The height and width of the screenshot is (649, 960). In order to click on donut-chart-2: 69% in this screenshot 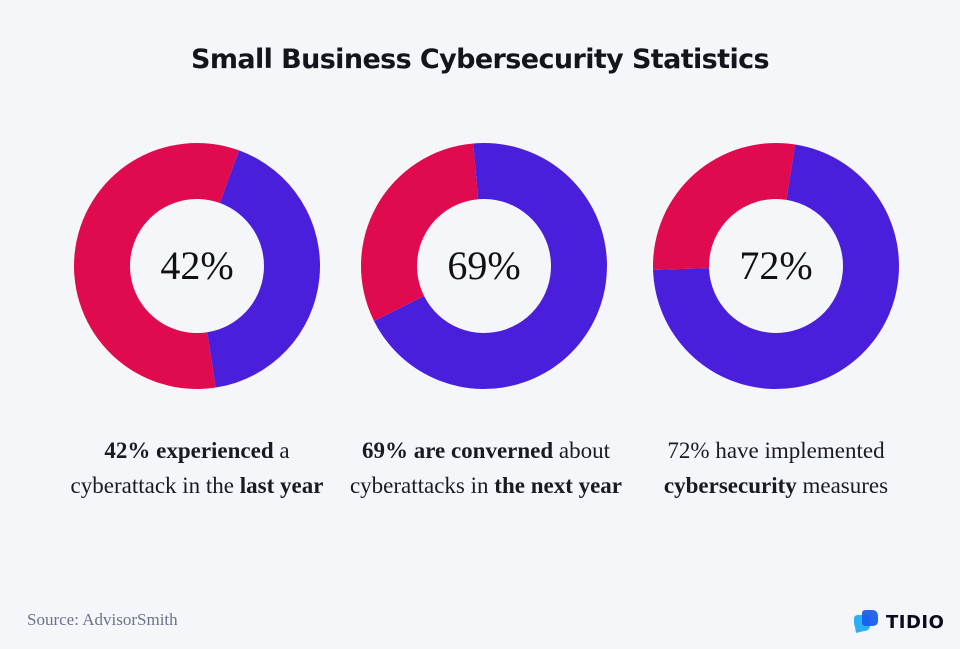, I will do `click(484, 266)`.